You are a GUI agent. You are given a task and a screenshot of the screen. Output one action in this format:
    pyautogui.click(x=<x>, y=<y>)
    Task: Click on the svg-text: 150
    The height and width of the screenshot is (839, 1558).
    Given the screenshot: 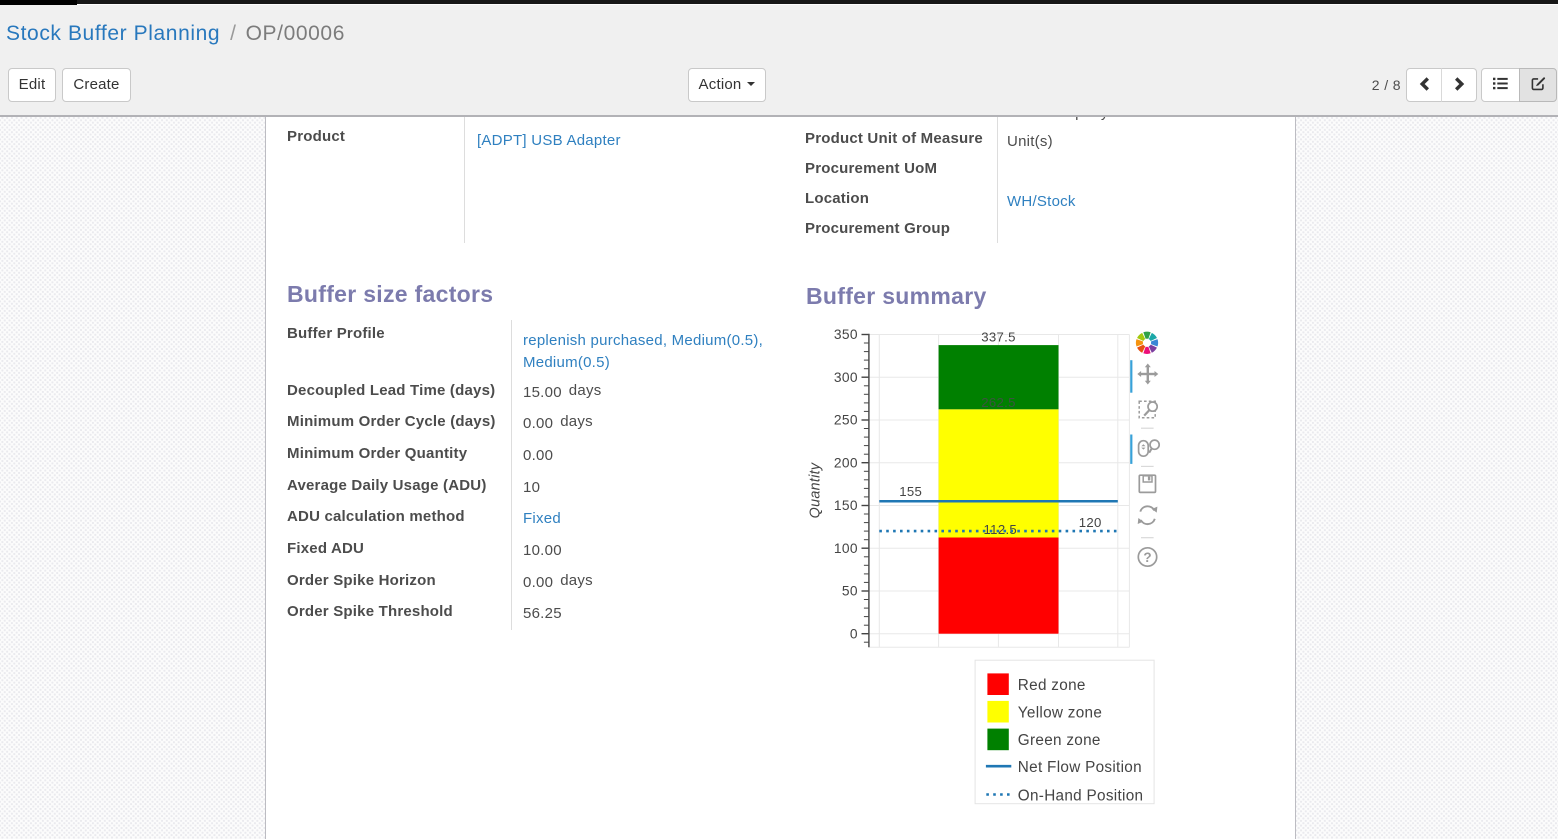 What is the action you would take?
    pyautogui.click(x=846, y=505)
    